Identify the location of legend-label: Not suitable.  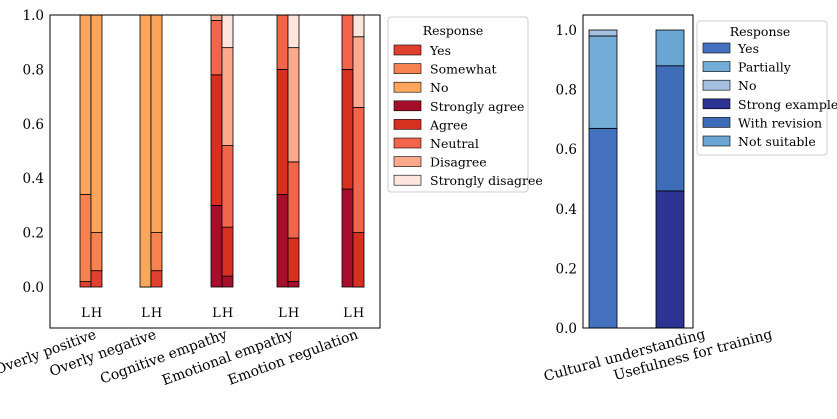
(777, 141).